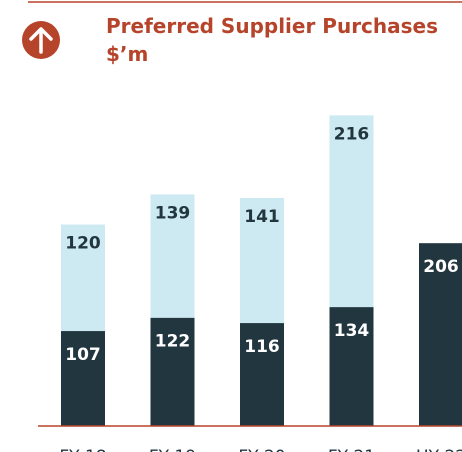 The height and width of the screenshot is (452, 462). What do you see at coordinates (173, 342) in the screenshot?
I see `data-label: 122` at bounding box center [173, 342].